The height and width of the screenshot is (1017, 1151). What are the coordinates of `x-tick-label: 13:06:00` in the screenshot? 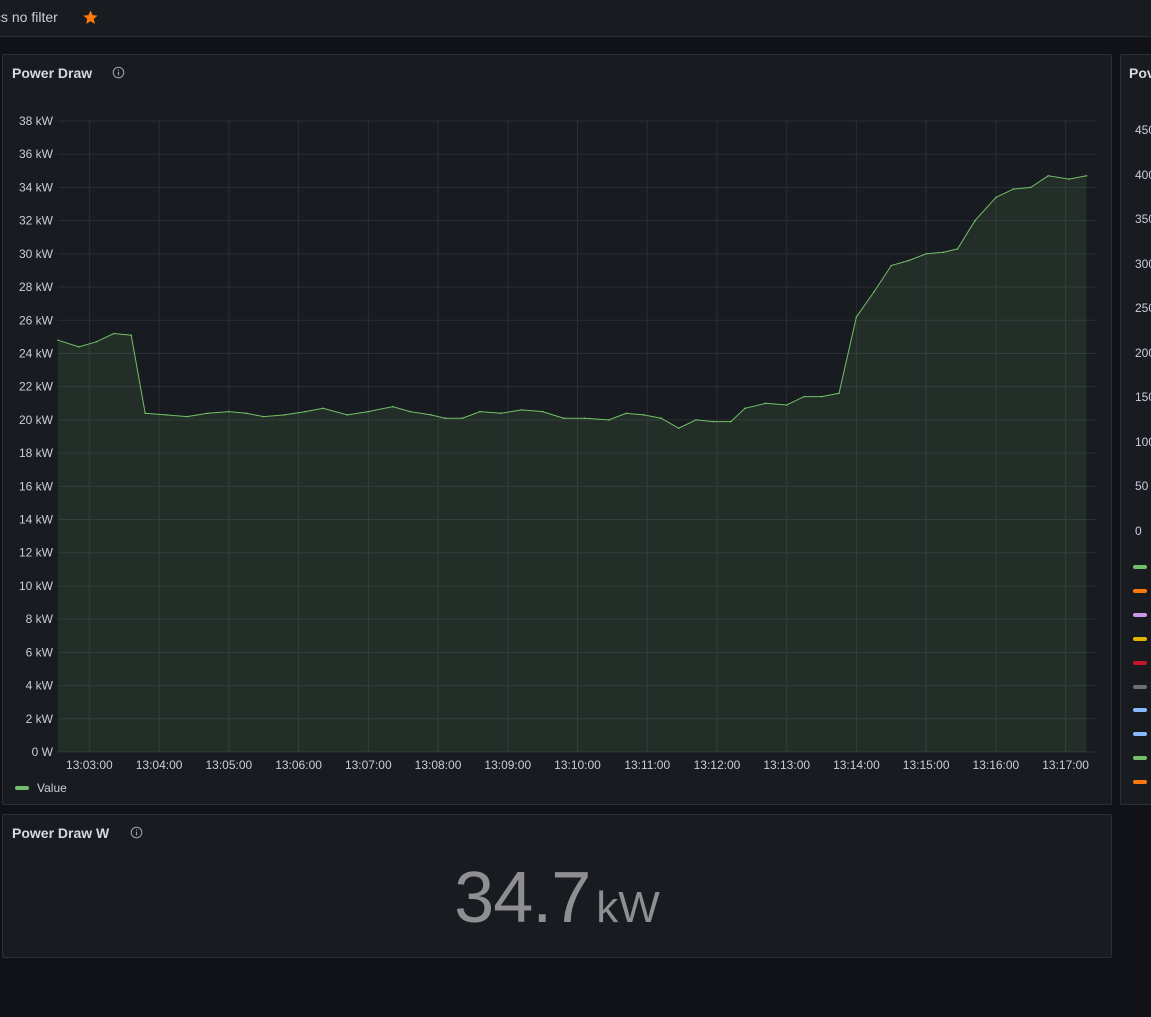 It's located at (298, 765).